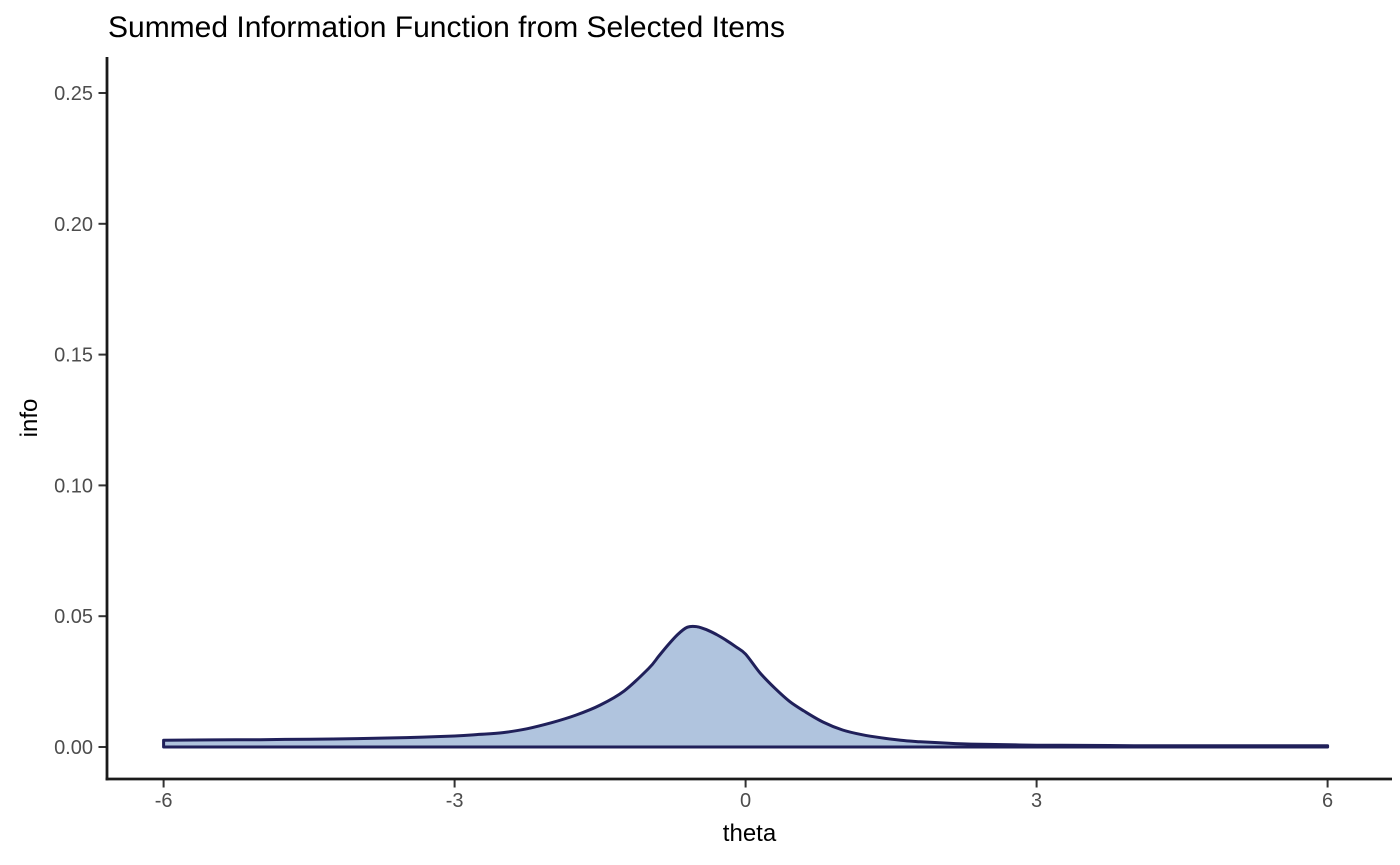 Image resolution: width=1400 pixels, height=865 pixels. I want to click on x-tick-label: 3, so click(1036, 801).